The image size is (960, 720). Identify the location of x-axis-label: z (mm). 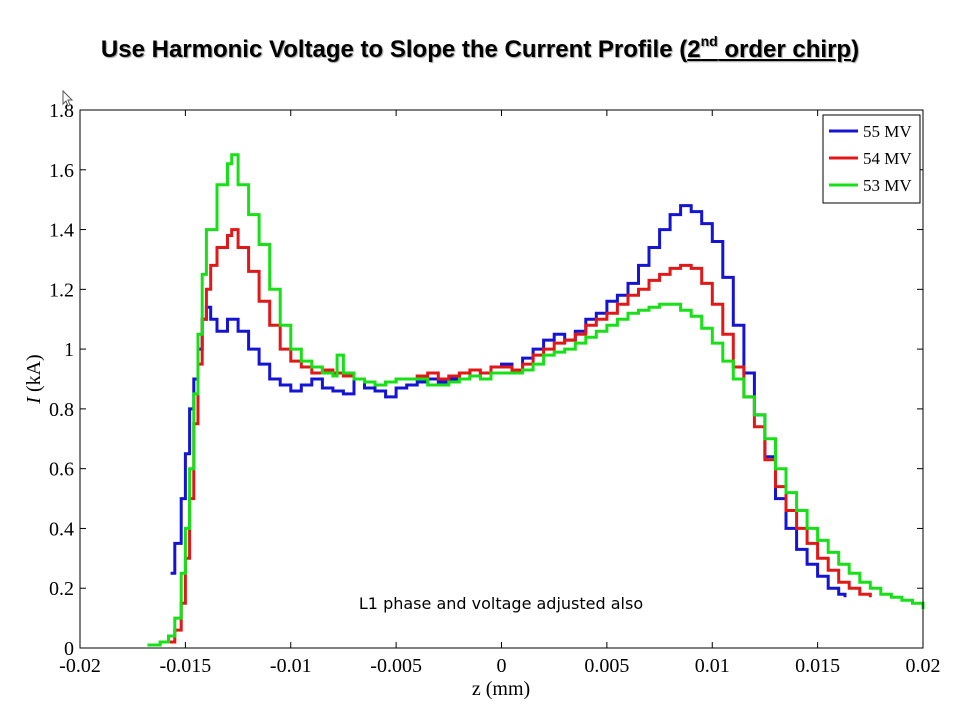
(501, 689).